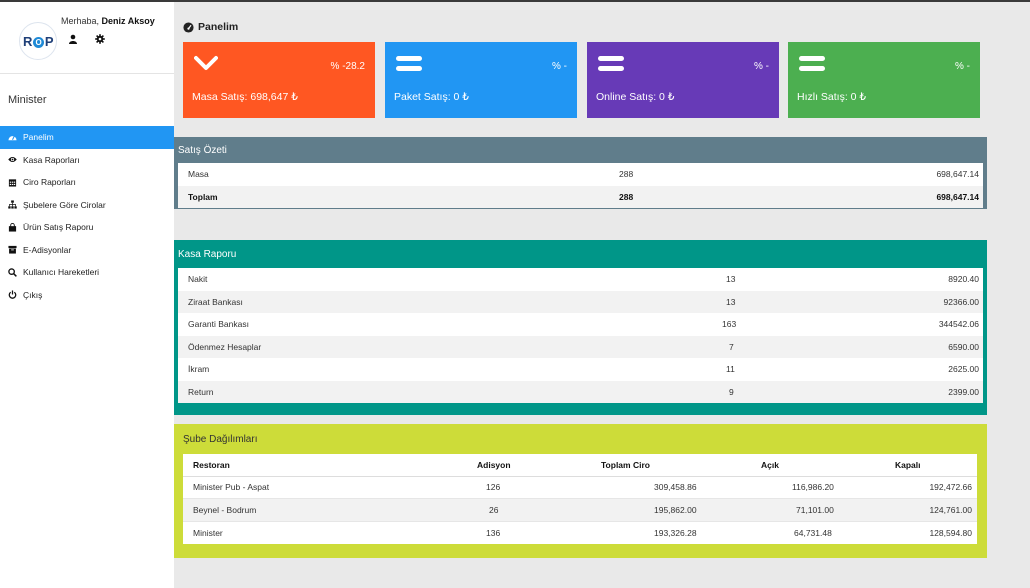 This screenshot has width=1030, height=588. What do you see at coordinates (198, 174) in the screenshot?
I see `row-name: Masa` at bounding box center [198, 174].